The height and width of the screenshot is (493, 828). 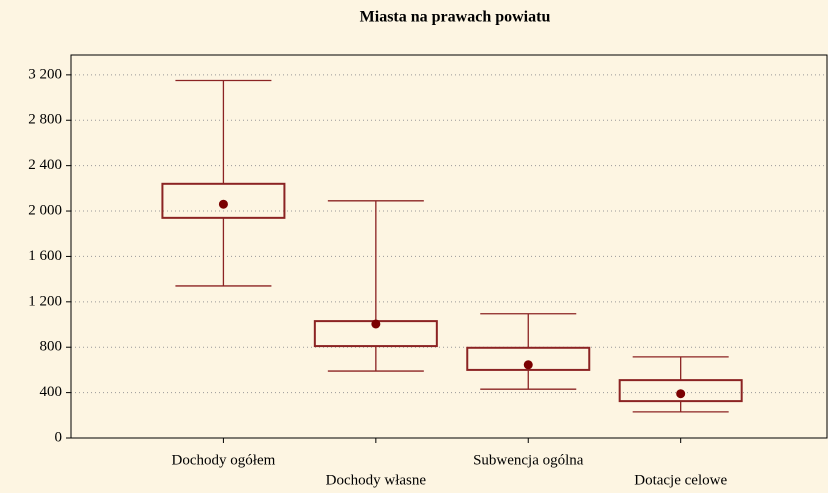 I want to click on y-tick-label: 800, so click(x=51, y=347).